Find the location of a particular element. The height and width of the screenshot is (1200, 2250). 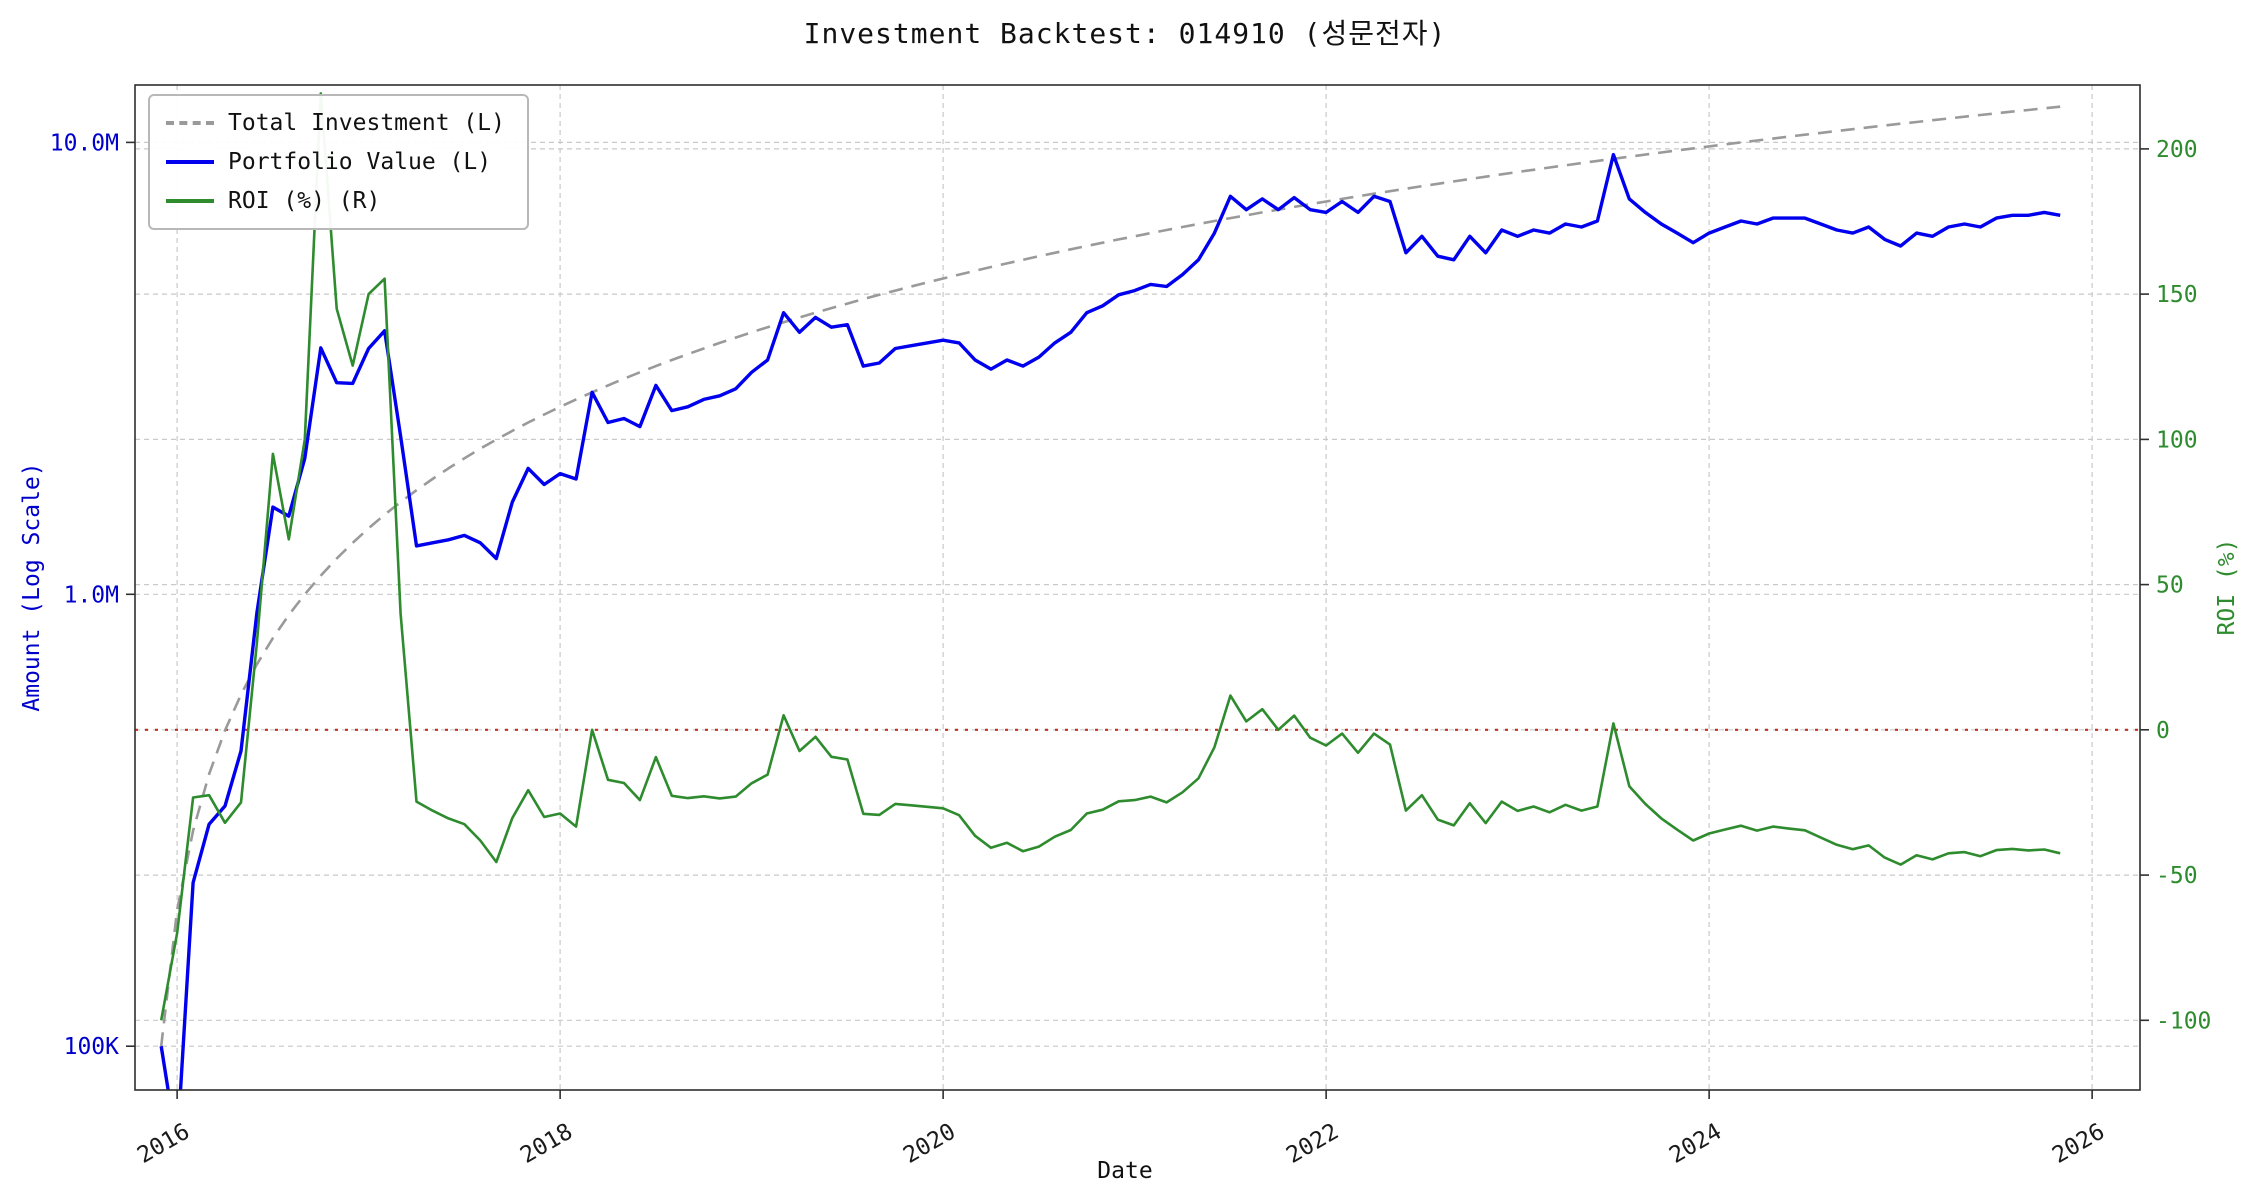

svg-text: 150 is located at coordinates (2177, 295).